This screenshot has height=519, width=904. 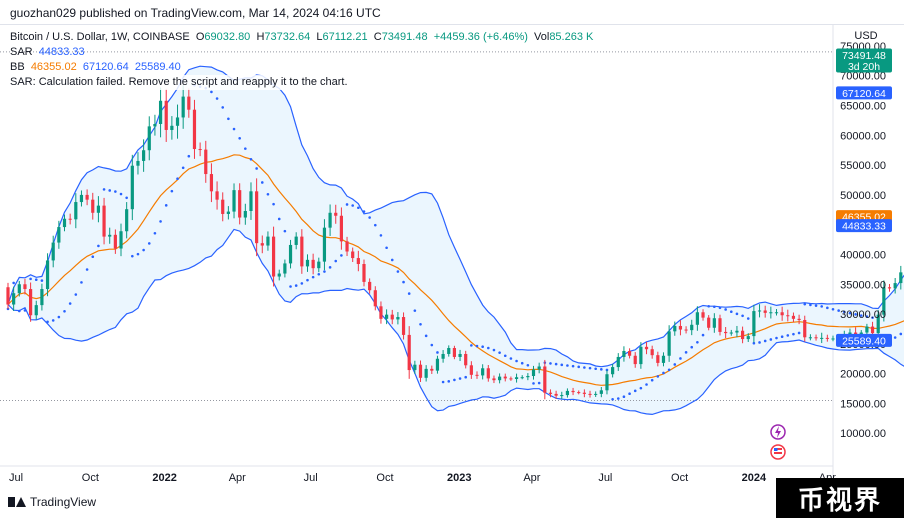 What do you see at coordinates (100, 37) in the screenshot?
I see `symbol-title: Bitcoin / U.S. Dollar, 1W, COINBASE` at bounding box center [100, 37].